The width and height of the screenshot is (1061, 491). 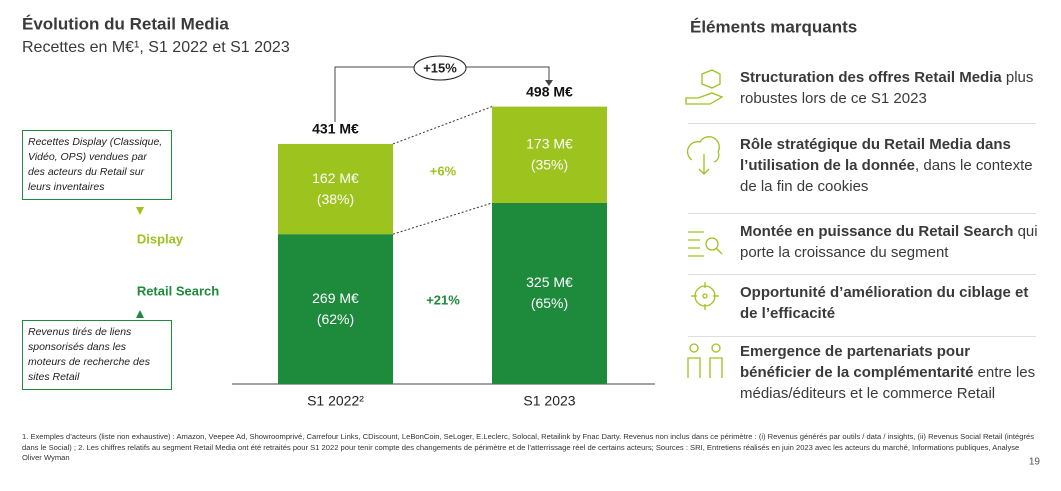 What do you see at coordinates (335, 199) in the screenshot?
I see `share-label: (38%)` at bounding box center [335, 199].